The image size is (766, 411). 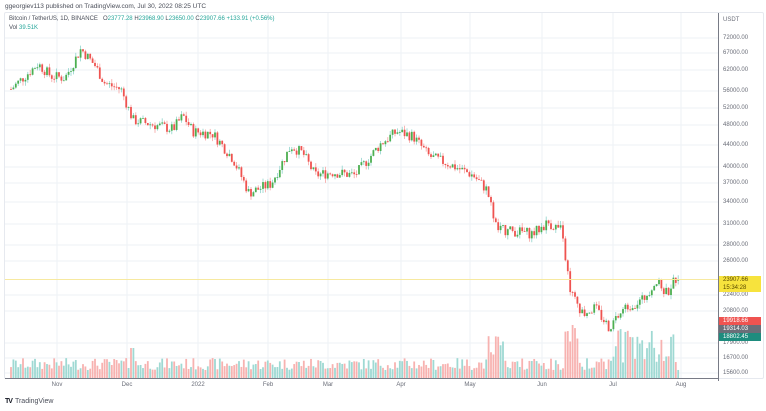 I want to click on brand-name: TradingView, so click(x=34, y=401).